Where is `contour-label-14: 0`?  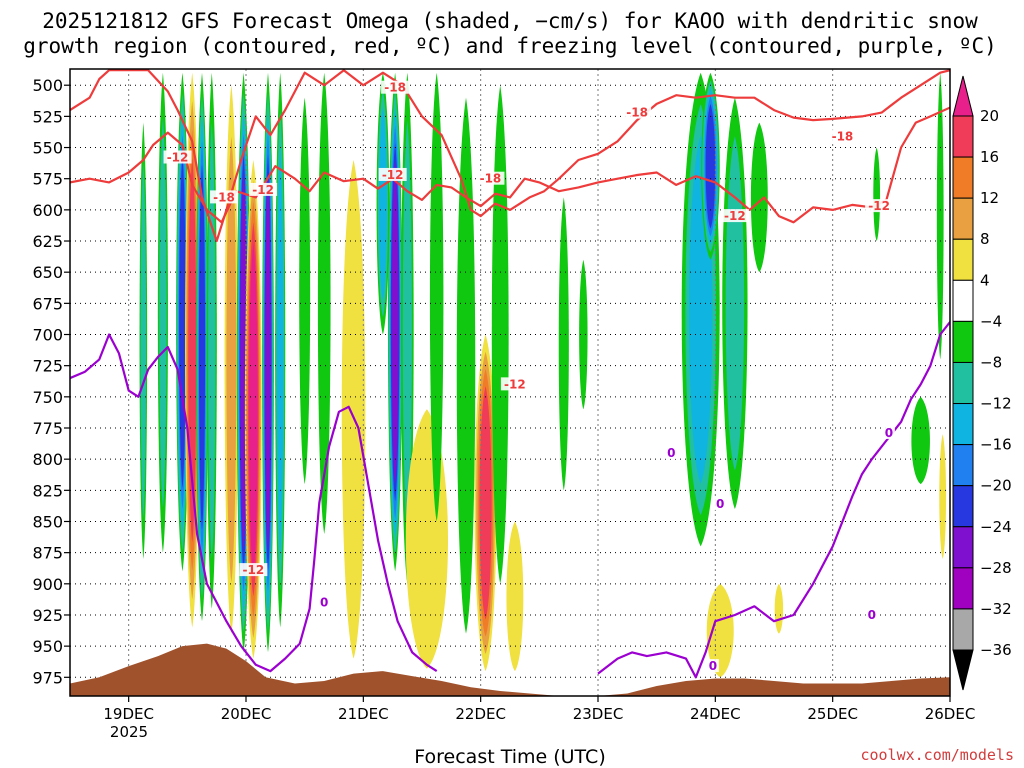 contour-label-14: 0 is located at coordinates (720, 504).